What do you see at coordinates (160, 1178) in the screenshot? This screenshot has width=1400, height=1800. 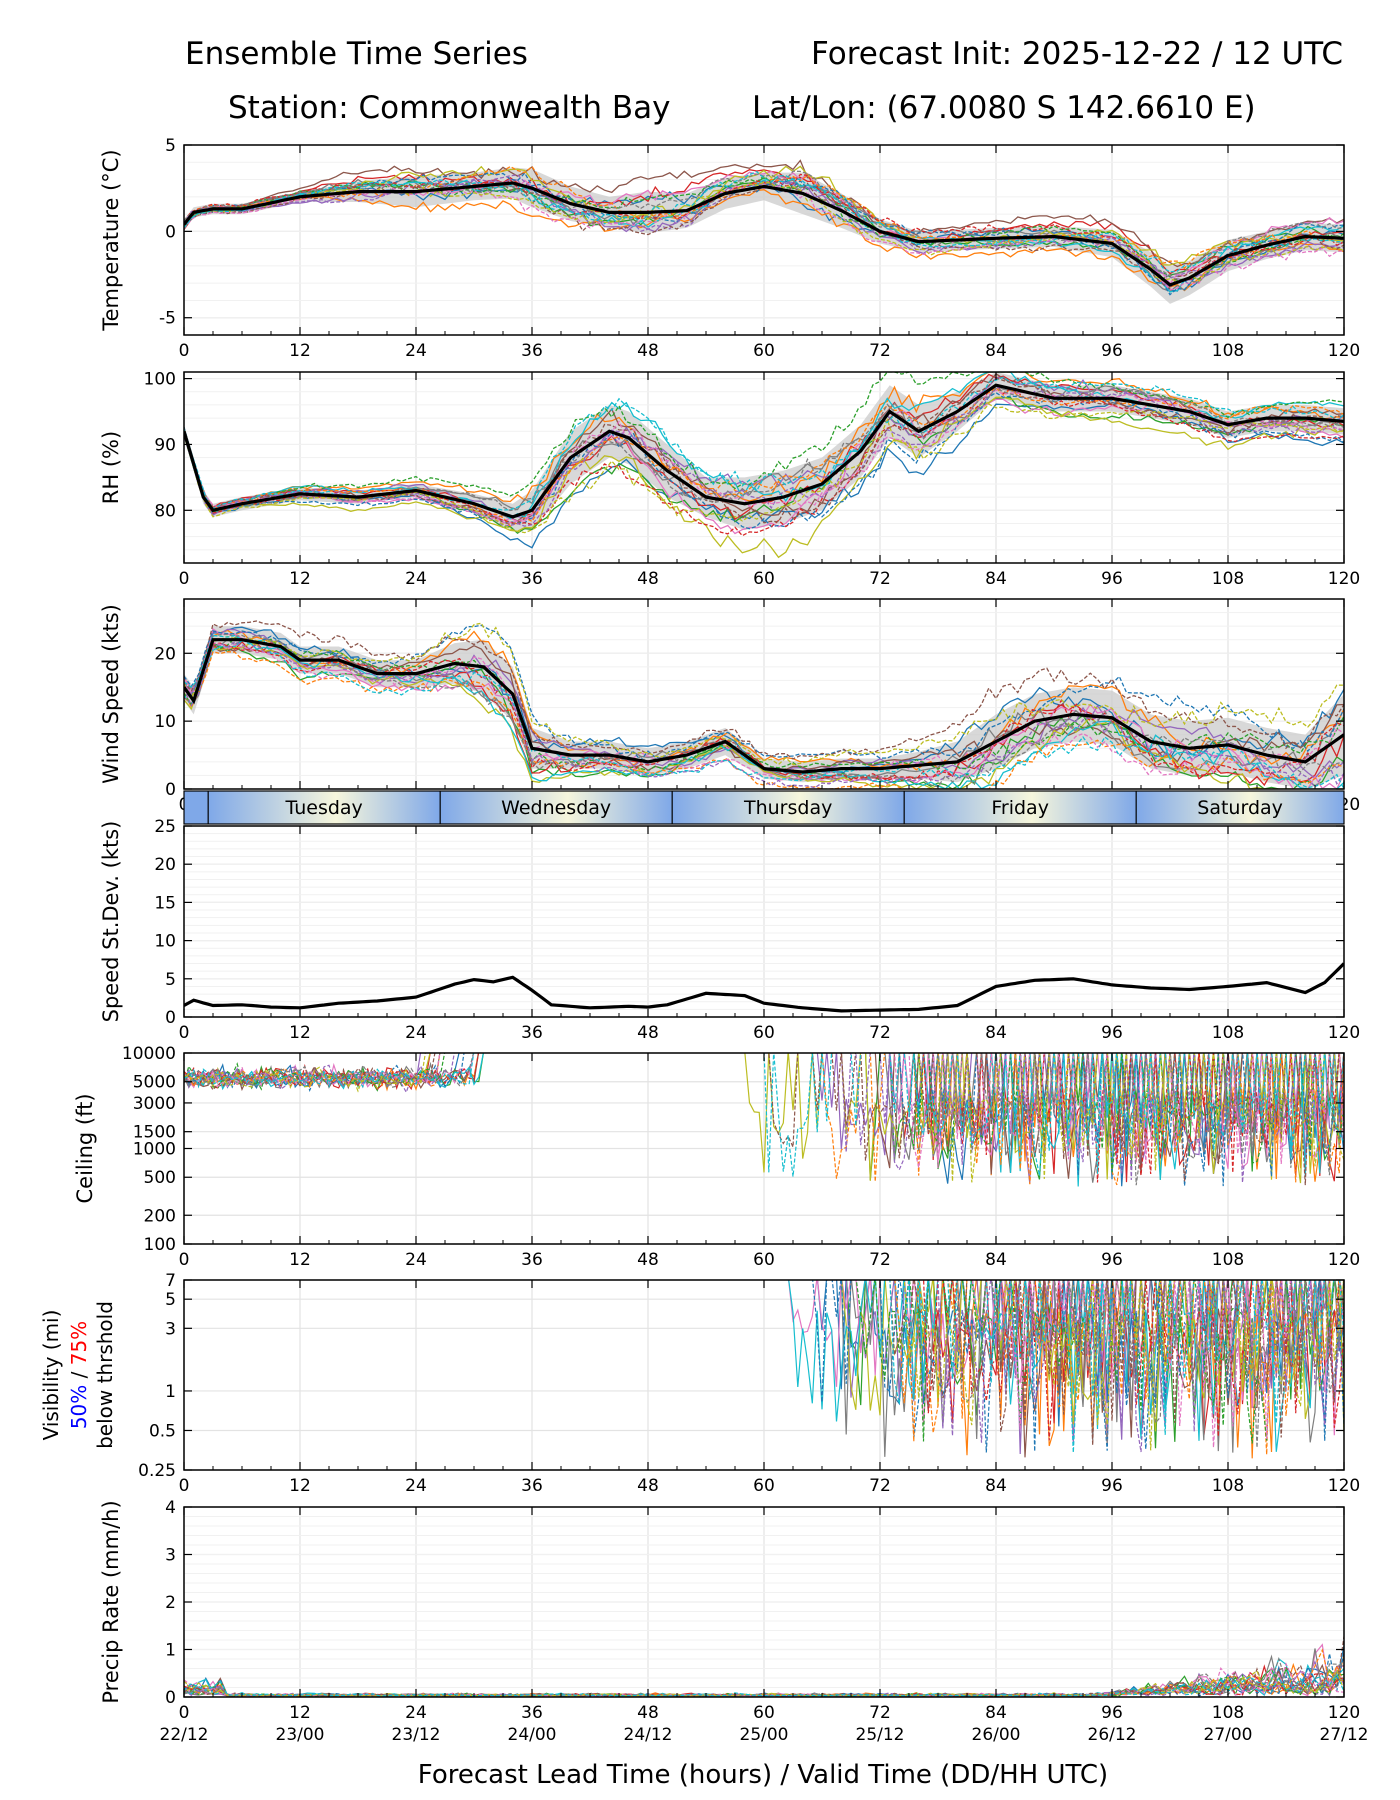 I see `y-tick-label: 500` at bounding box center [160, 1178].